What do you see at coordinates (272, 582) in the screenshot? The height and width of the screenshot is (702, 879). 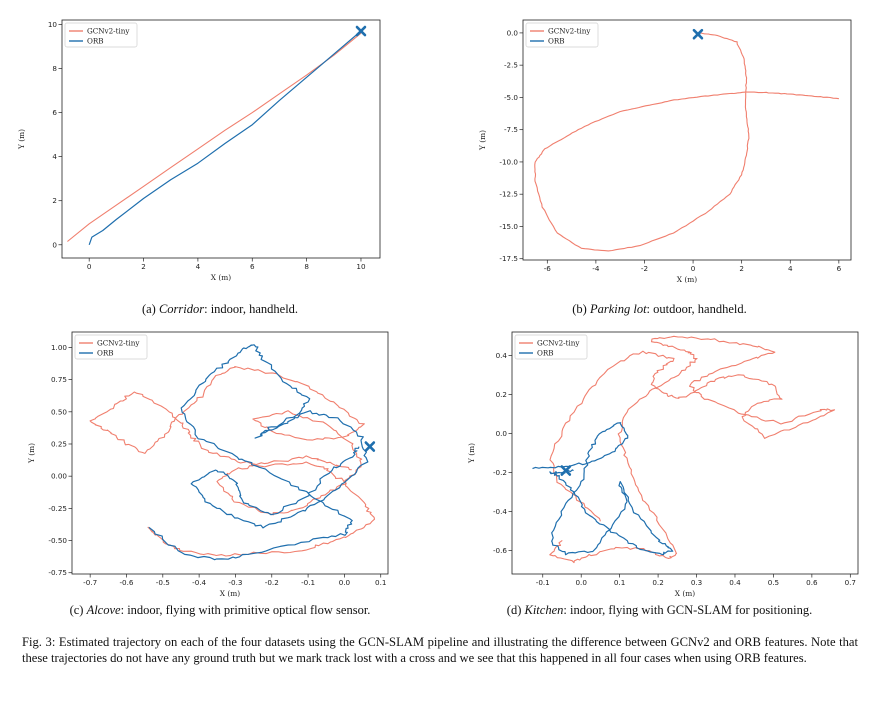 I see `x-tick-label: -0.2` at bounding box center [272, 582].